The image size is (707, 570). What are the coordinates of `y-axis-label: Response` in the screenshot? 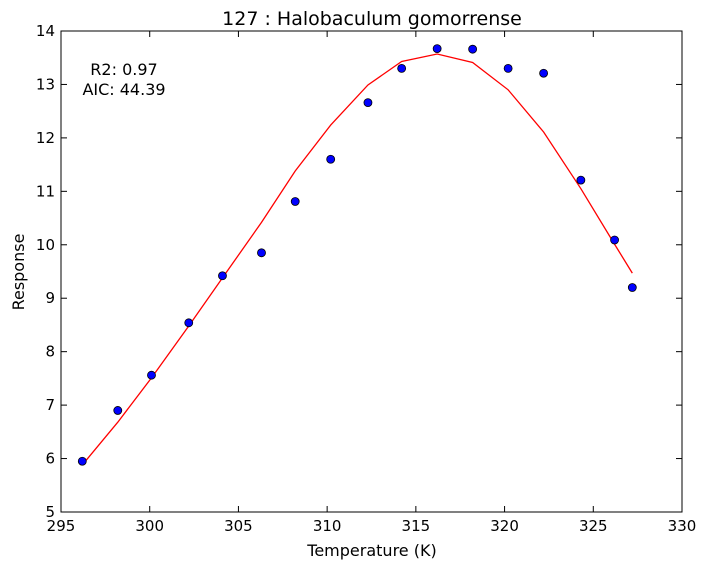 It's located at (18, 272).